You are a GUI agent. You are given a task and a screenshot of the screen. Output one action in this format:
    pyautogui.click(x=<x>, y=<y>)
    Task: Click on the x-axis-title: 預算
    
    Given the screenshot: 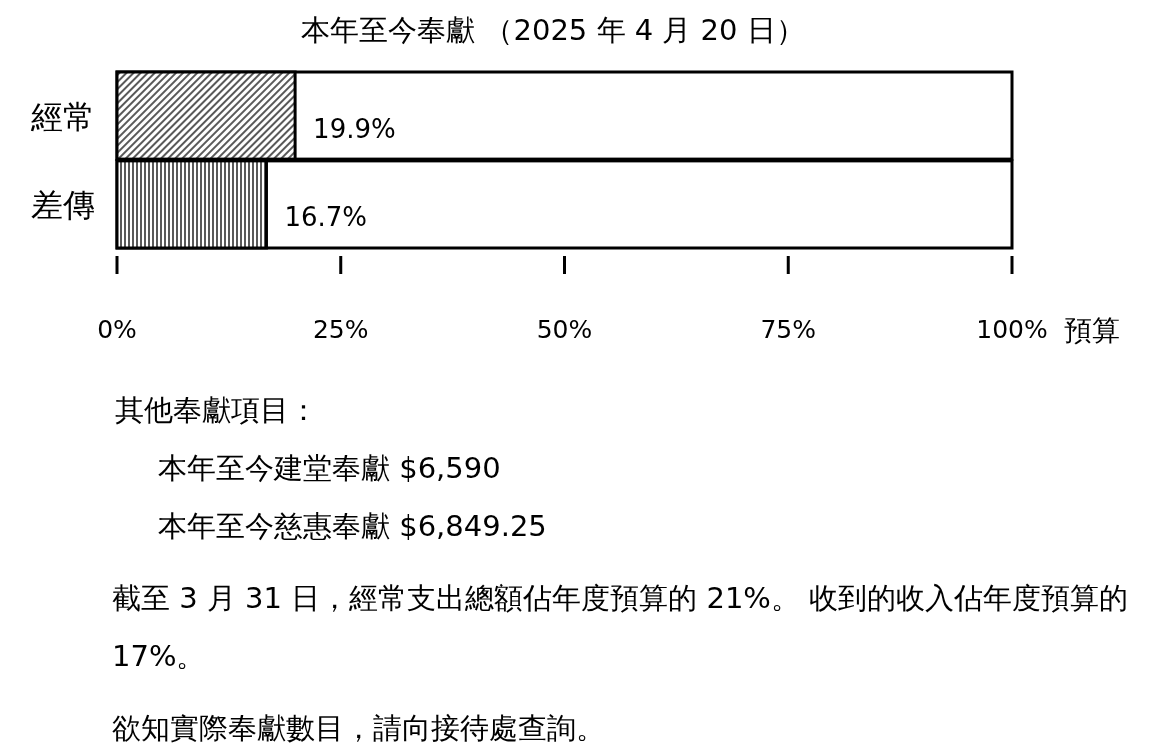 What is the action you would take?
    pyautogui.click(x=1092, y=330)
    